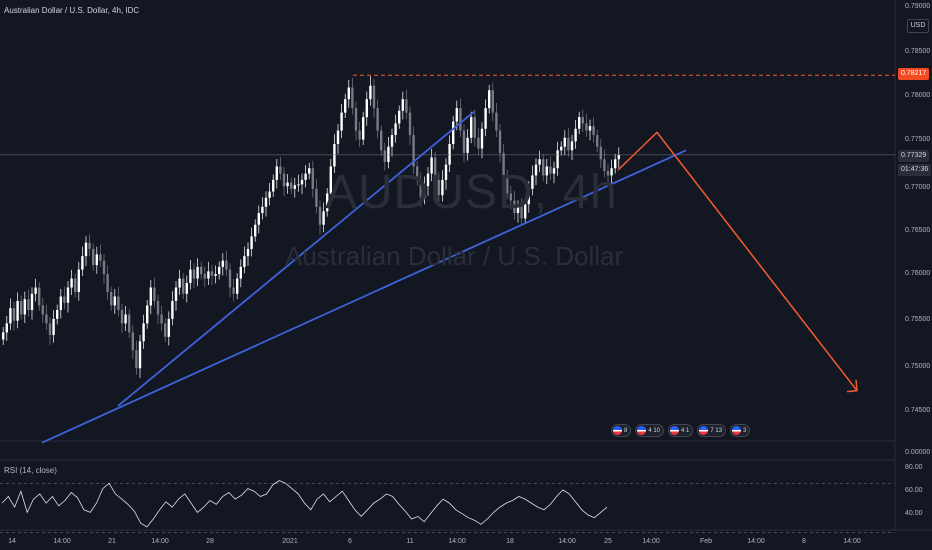  Describe the element at coordinates (30, 470) in the screenshot. I see `rsi-indicator-label: RSI (14, close)` at that location.